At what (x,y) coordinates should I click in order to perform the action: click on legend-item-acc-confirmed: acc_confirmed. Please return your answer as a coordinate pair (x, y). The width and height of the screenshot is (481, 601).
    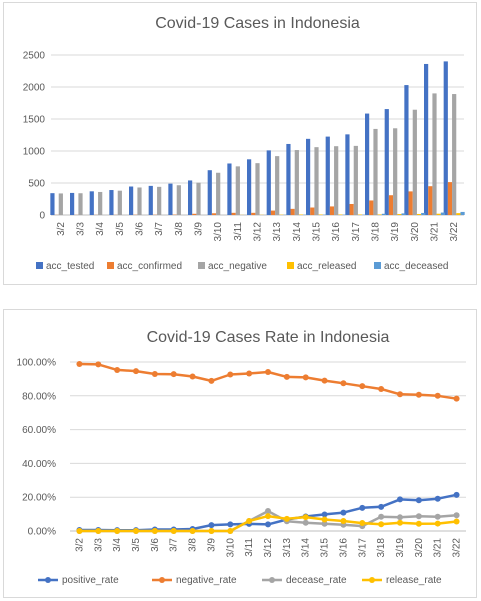
    Looking at the image, I should click on (144, 266).